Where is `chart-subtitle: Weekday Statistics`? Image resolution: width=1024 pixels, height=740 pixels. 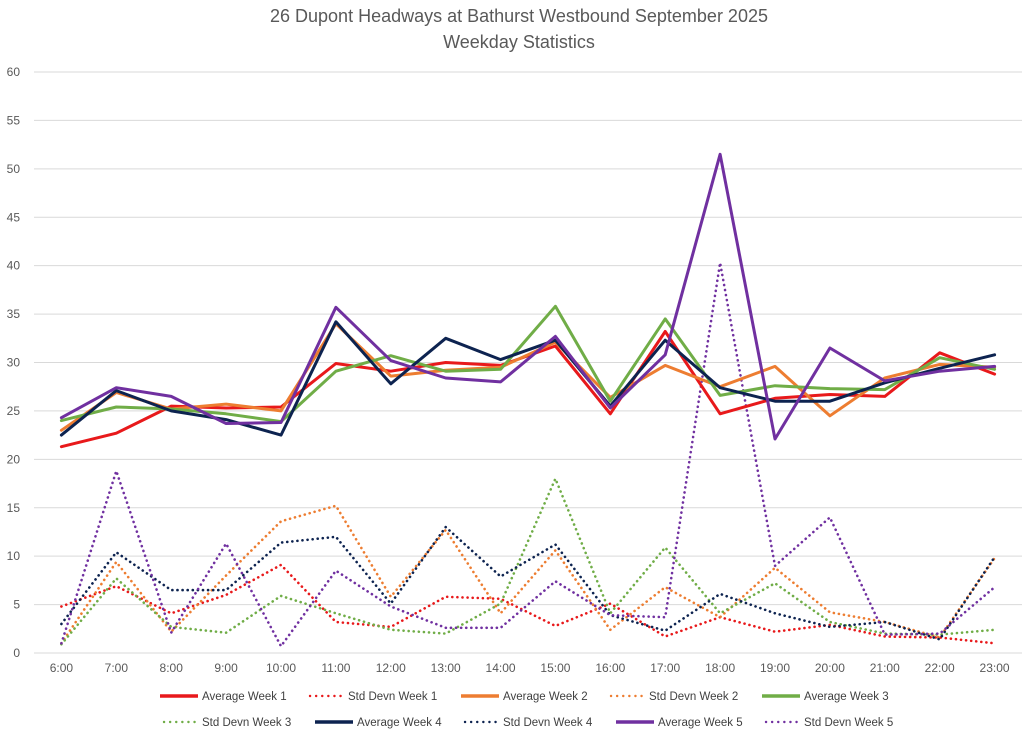
chart-subtitle: Weekday Statistics is located at coordinates (519, 42).